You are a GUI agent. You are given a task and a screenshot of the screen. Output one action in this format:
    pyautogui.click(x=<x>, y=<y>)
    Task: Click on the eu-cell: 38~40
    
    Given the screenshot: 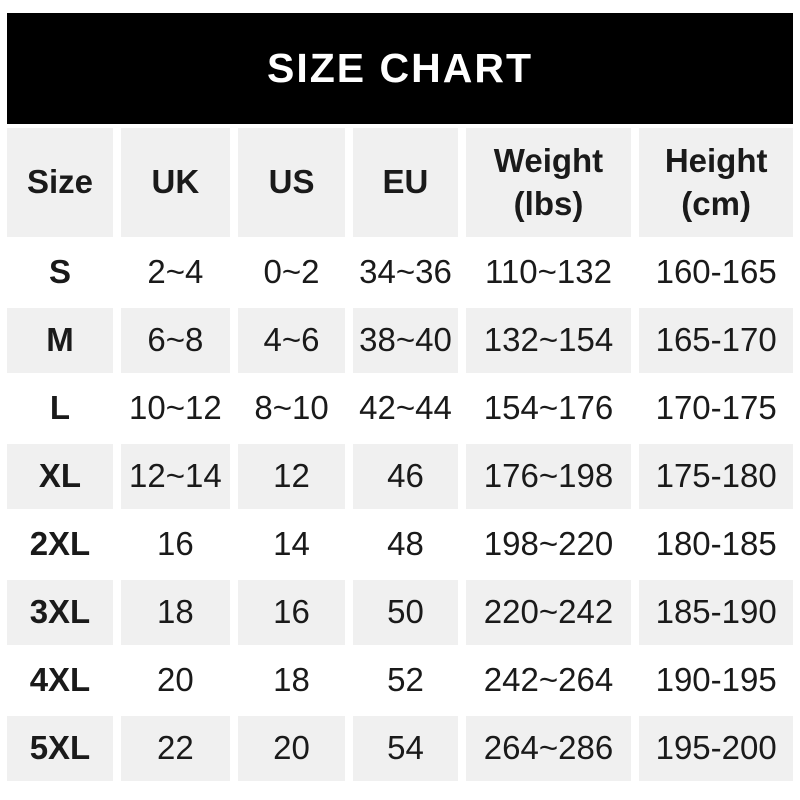 What is the action you would take?
    pyautogui.click(x=405, y=340)
    